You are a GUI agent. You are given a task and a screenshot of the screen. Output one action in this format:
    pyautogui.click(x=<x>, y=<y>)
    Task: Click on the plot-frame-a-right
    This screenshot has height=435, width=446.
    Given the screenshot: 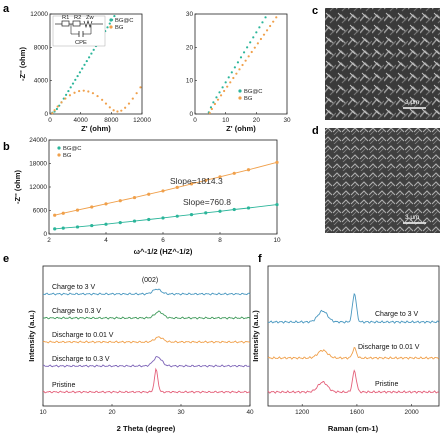 What is the action you would take?
    pyautogui.click(x=241, y=64)
    